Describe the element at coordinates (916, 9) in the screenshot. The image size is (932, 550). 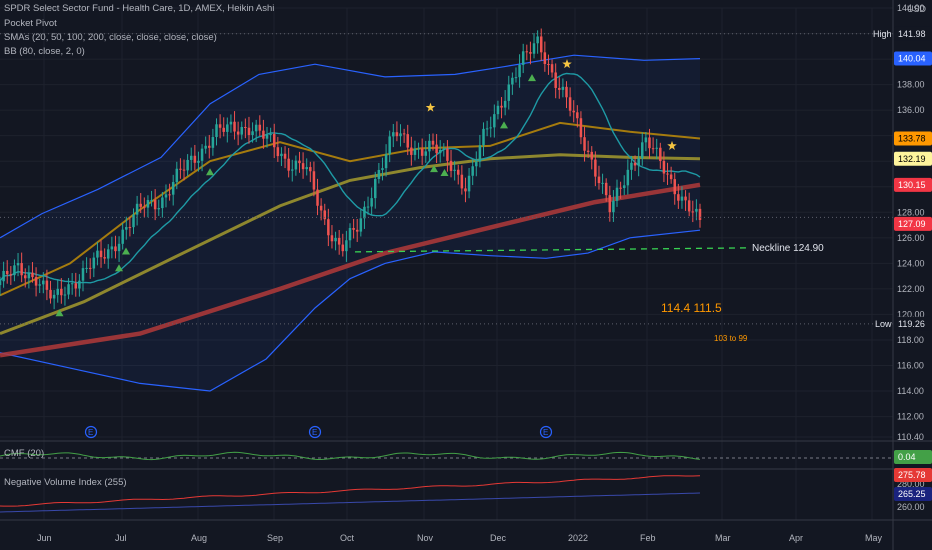
I see `currency-label: USD` at that location.